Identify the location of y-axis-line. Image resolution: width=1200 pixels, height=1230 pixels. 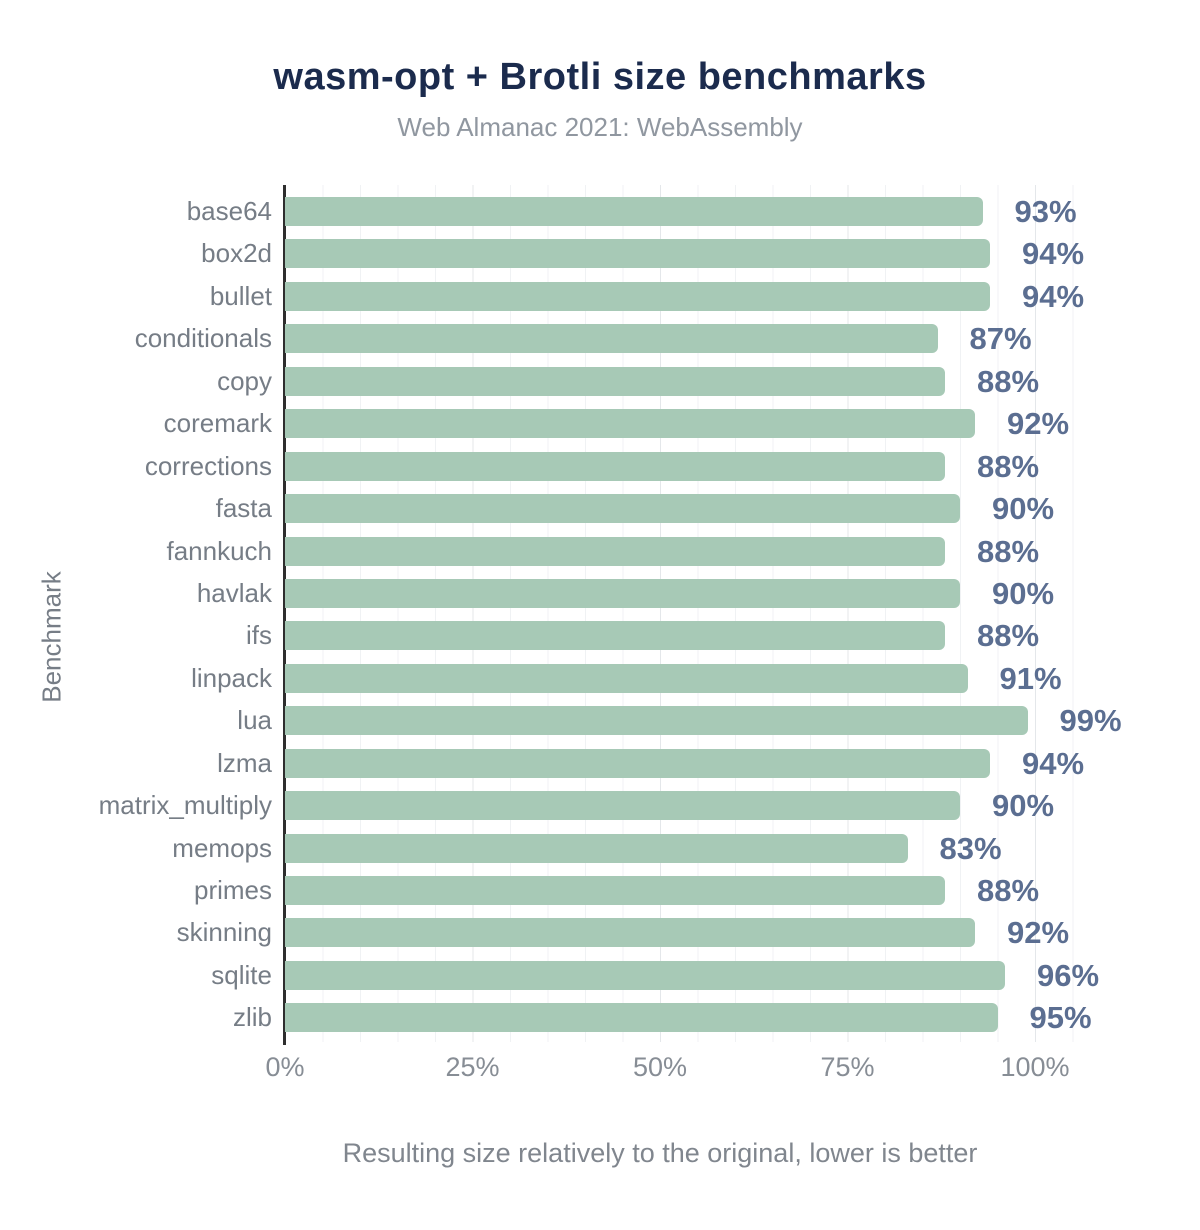
(284, 615).